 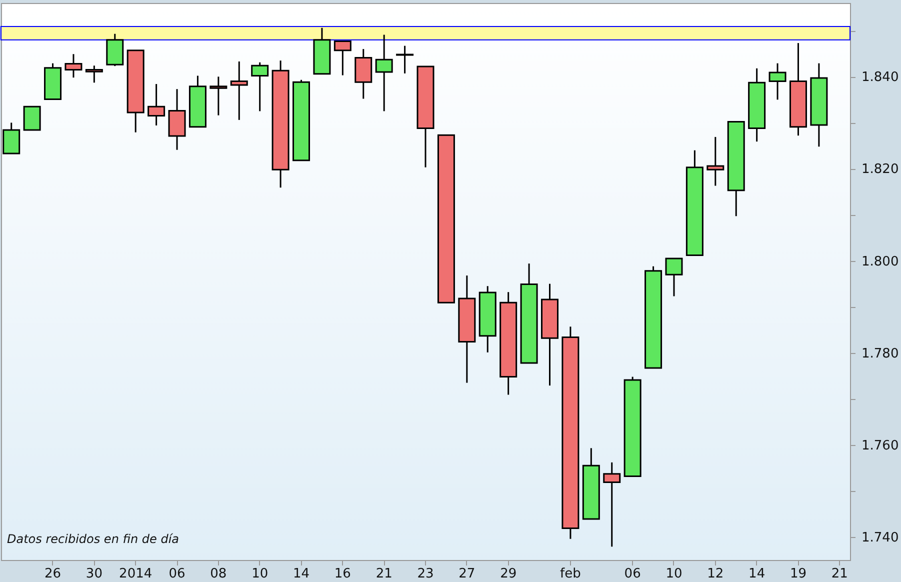 What do you see at coordinates (508, 574) in the screenshot?
I see `x-tick-label: 29` at bounding box center [508, 574].